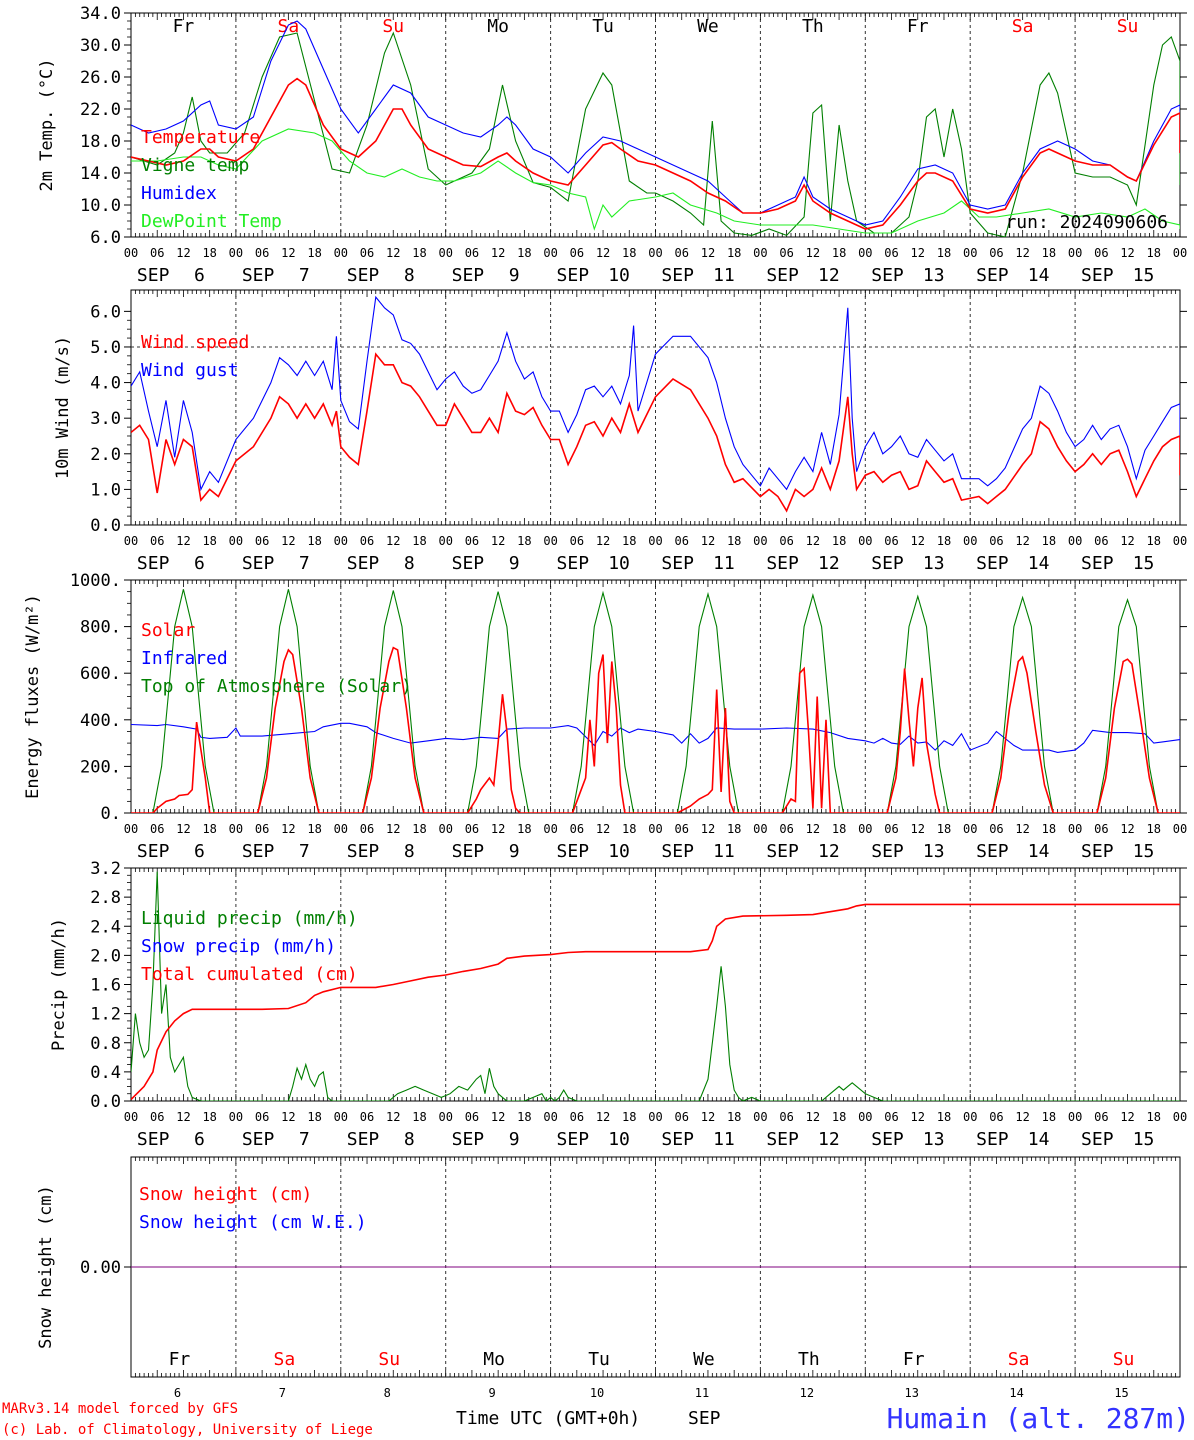  Describe the element at coordinates (809, 1359) in the screenshot. I see `weekday-label: Th` at that location.